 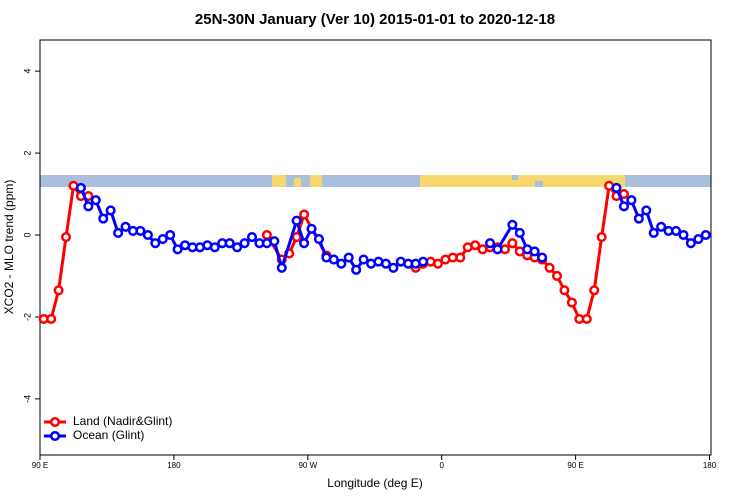 What do you see at coordinates (27, 71) in the screenshot?
I see `y-tick-label: 4` at bounding box center [27, 71].